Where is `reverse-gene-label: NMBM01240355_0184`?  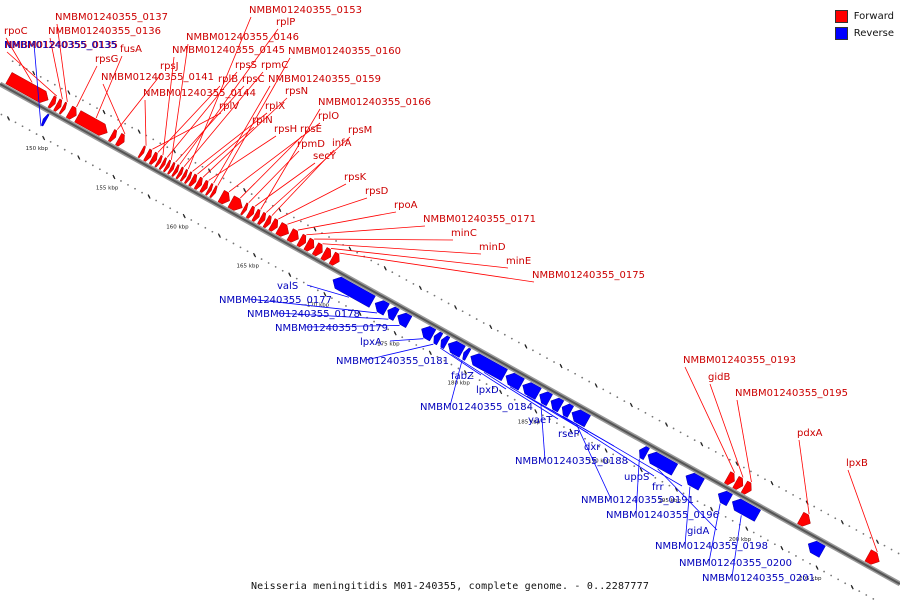
reverse-gene-label: NMBM01240355_0184 is located at coordinates (476, 407).